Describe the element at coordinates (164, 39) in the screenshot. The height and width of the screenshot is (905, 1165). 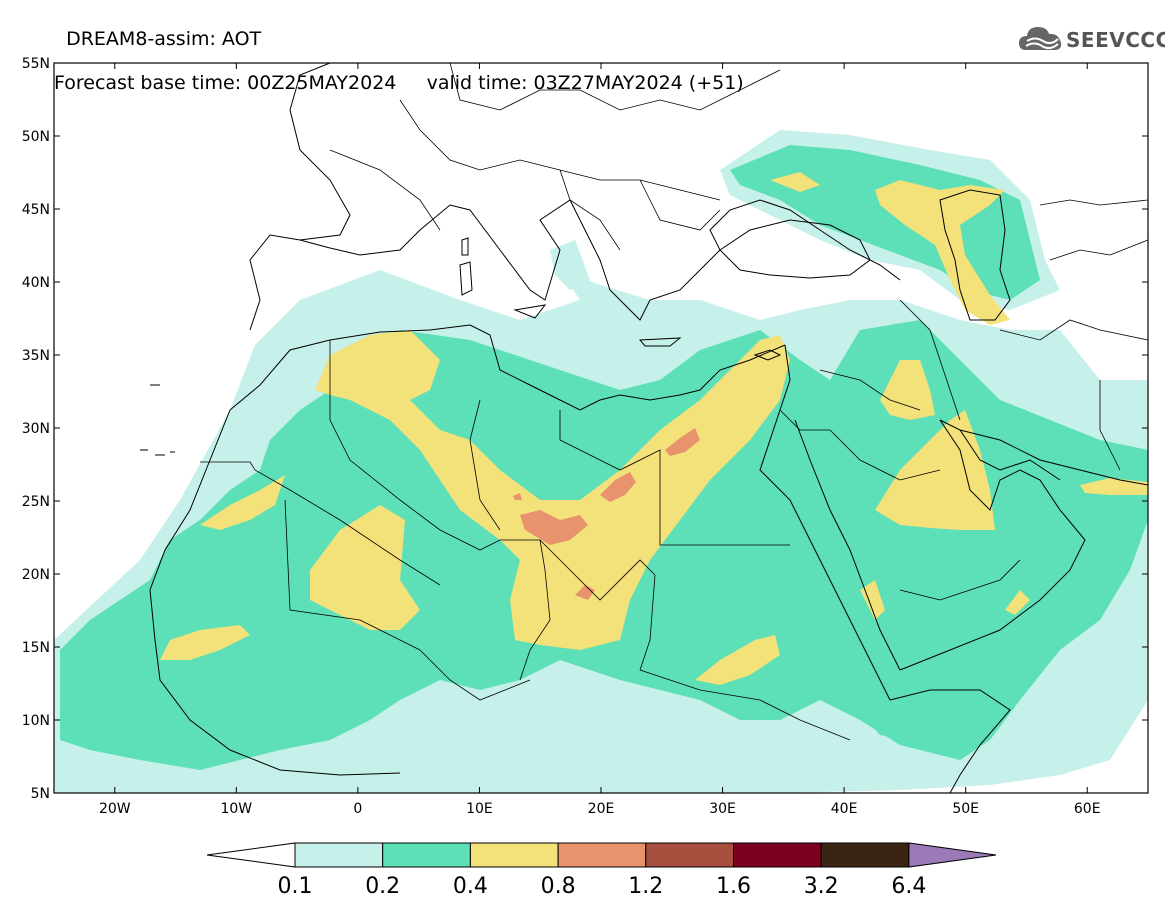
I see `title-line-1: DREAM8-assim: AOT` at that location.